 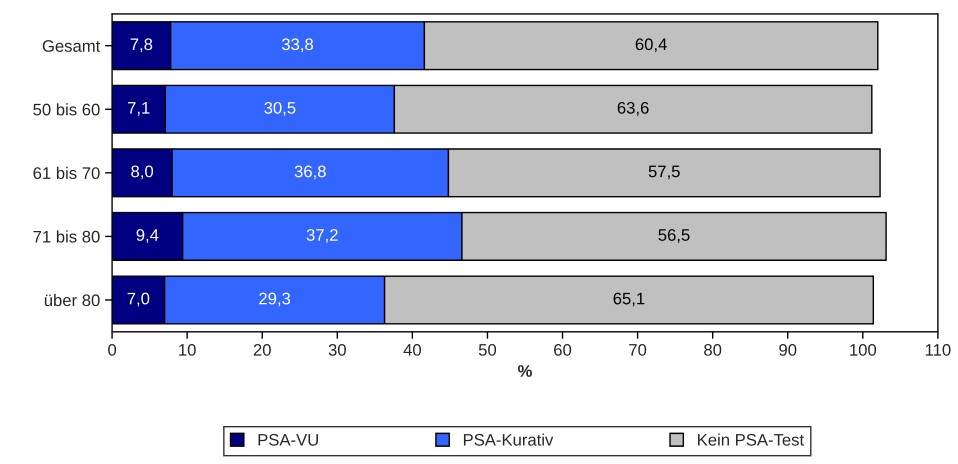 I want to click on data-label: 65,1, so click(x=629, y=299).